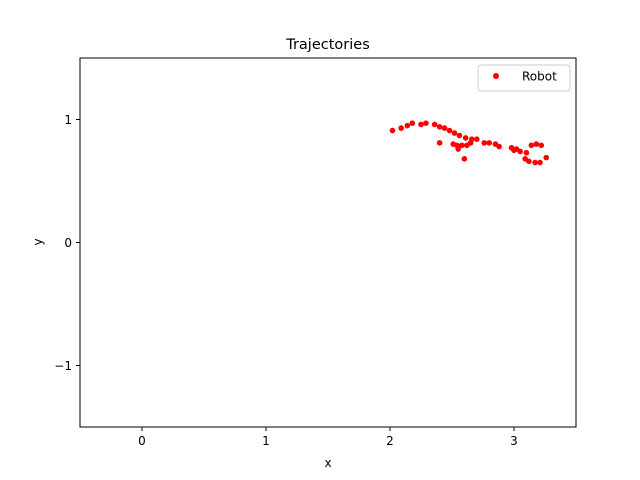  What do you see at coordinates (266, 441) in the screenshot?
I see `x-tick-label: 1` at bounding box center [266, 441].